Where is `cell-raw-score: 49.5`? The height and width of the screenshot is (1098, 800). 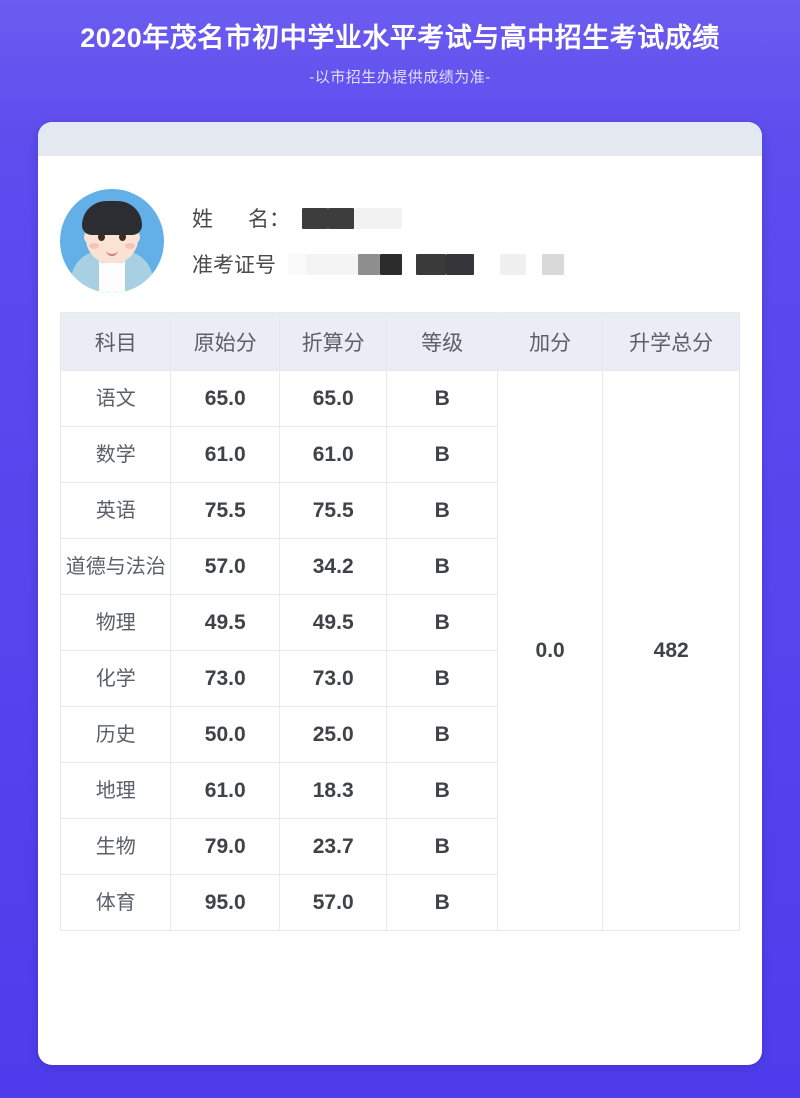 cell-raw-score: 49.5 is located at coordinates (225, 622).